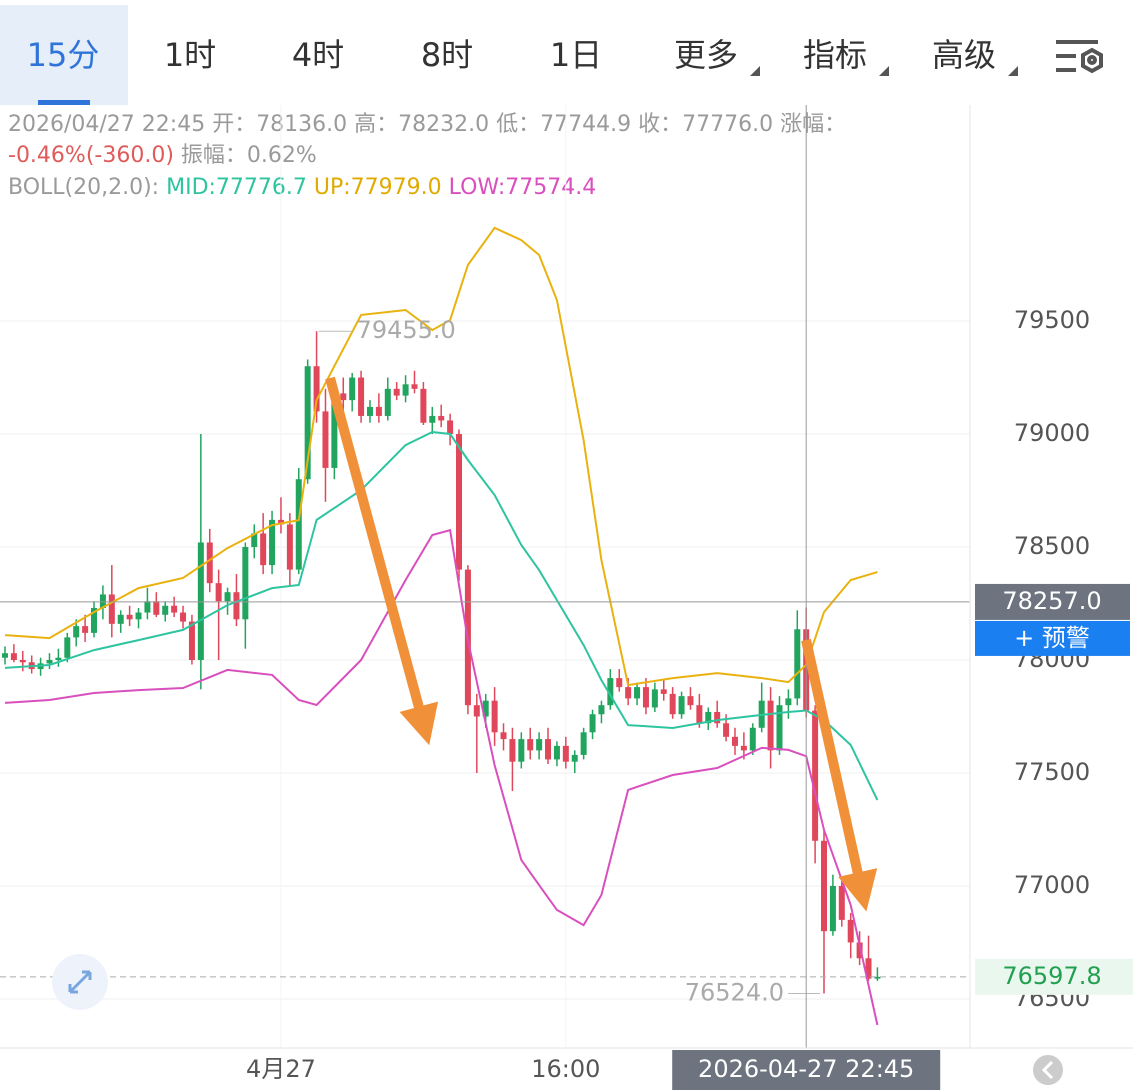 The height and width of the screenshot is (1092, 1133). I want to click on last-price-label: 76597.8, so click(1051, 976).